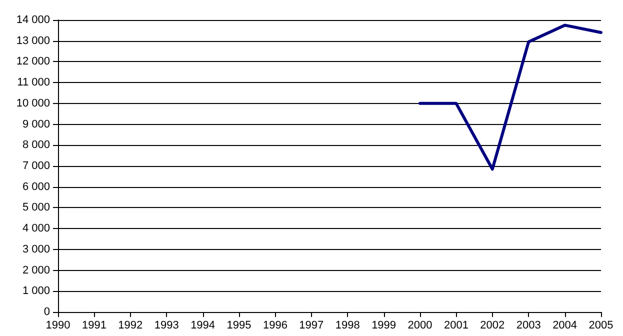  Describe the element at coordinates (36, 145) in the screenshot. I see `y-tick-label: 8 000` at that location.